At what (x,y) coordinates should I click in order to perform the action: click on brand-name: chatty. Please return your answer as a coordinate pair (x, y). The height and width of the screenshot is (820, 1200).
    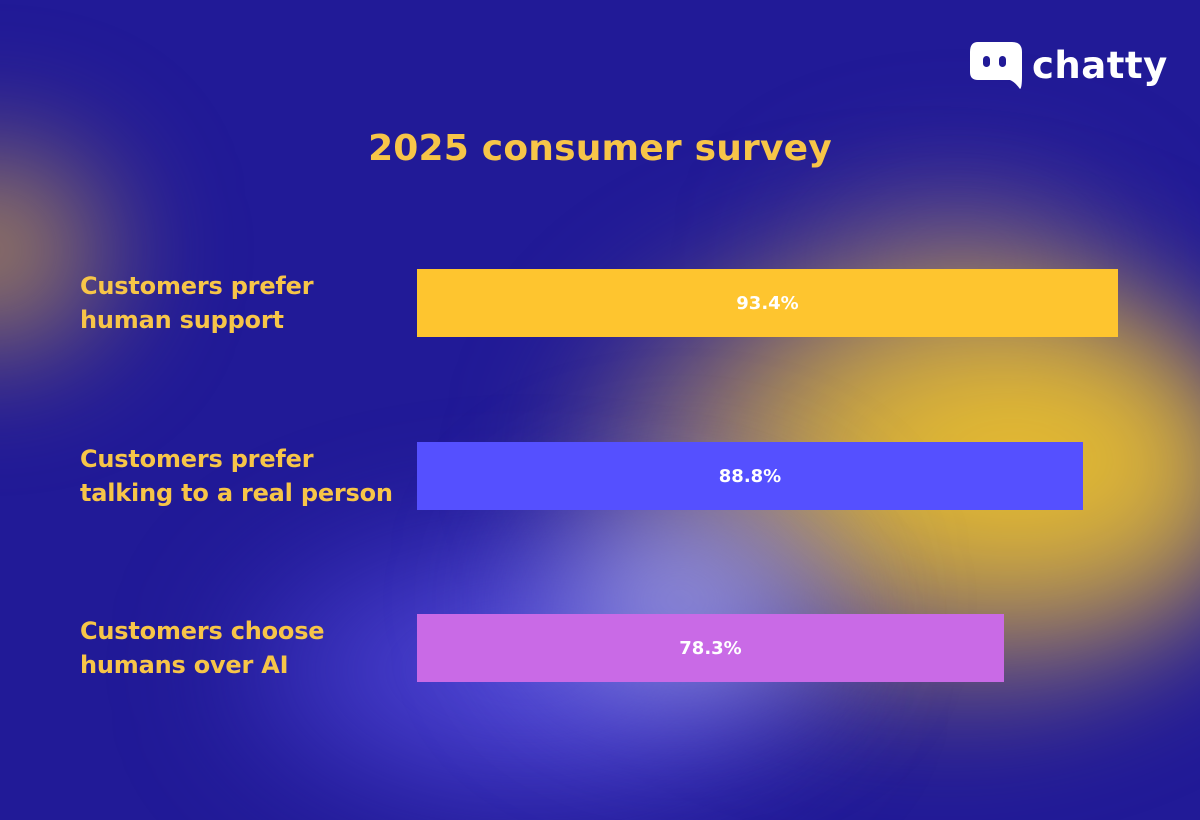
    Looking at the image, I should click on (1100, 65).